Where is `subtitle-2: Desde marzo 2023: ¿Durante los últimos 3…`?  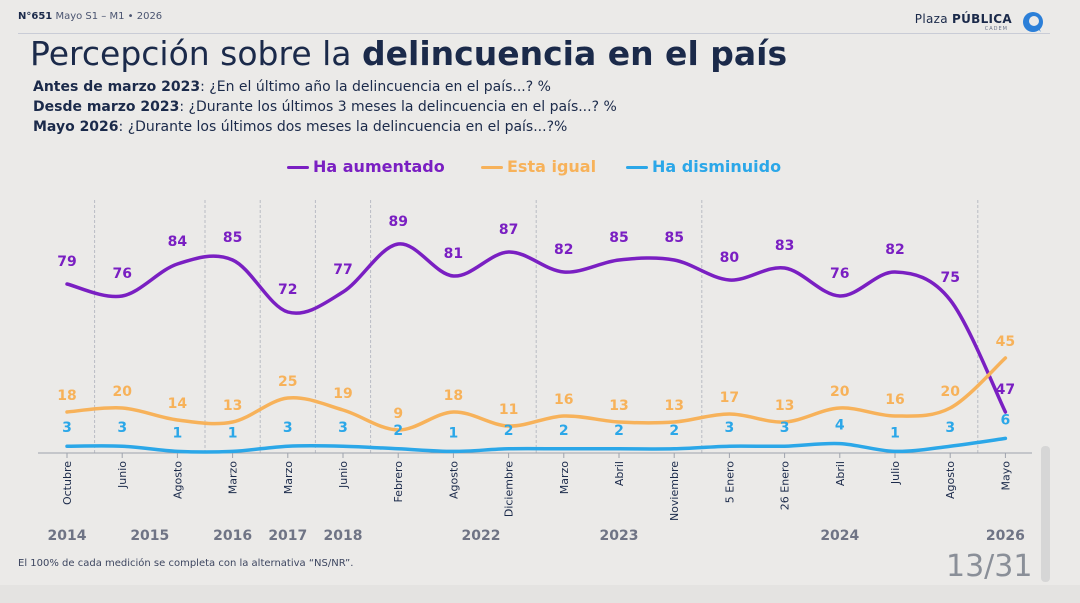
subtitle-2: Desde marzo 2023: ¿Durante los últimos 3… is located at coordinates (325, 107).